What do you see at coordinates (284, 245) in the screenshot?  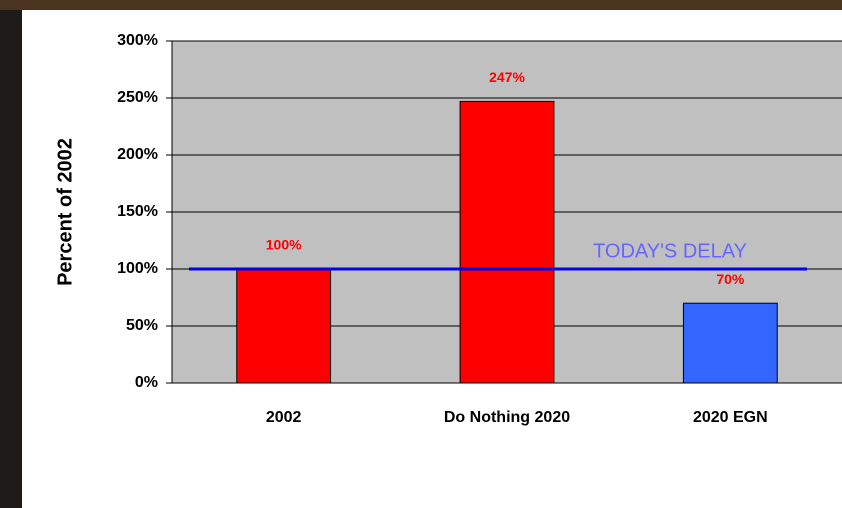 I see `data-label: 100%` at bounding box center [284, 245].